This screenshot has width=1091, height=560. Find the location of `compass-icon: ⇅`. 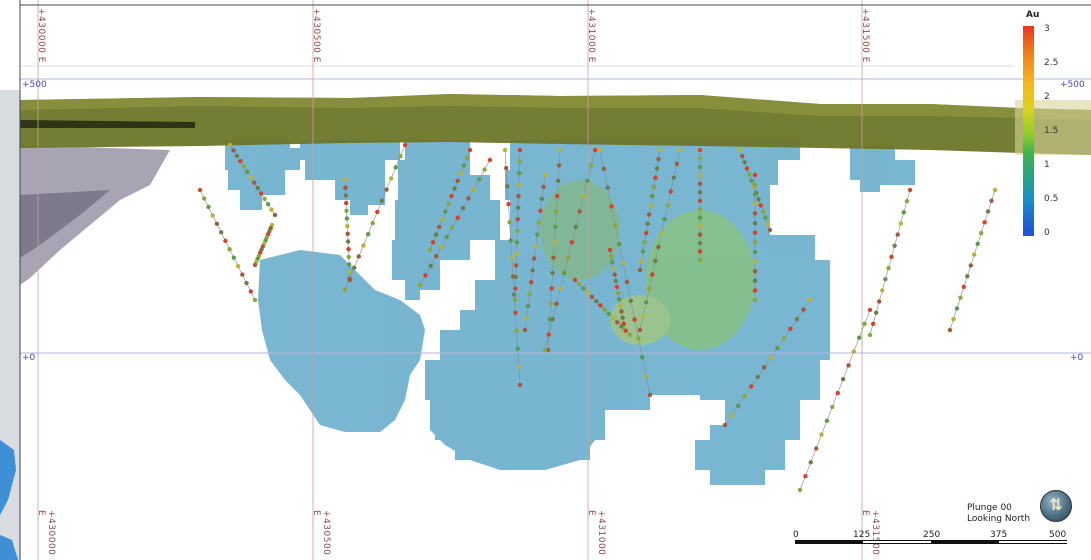

compass-icon: ⇅ is located at coordinates (1056, 506).